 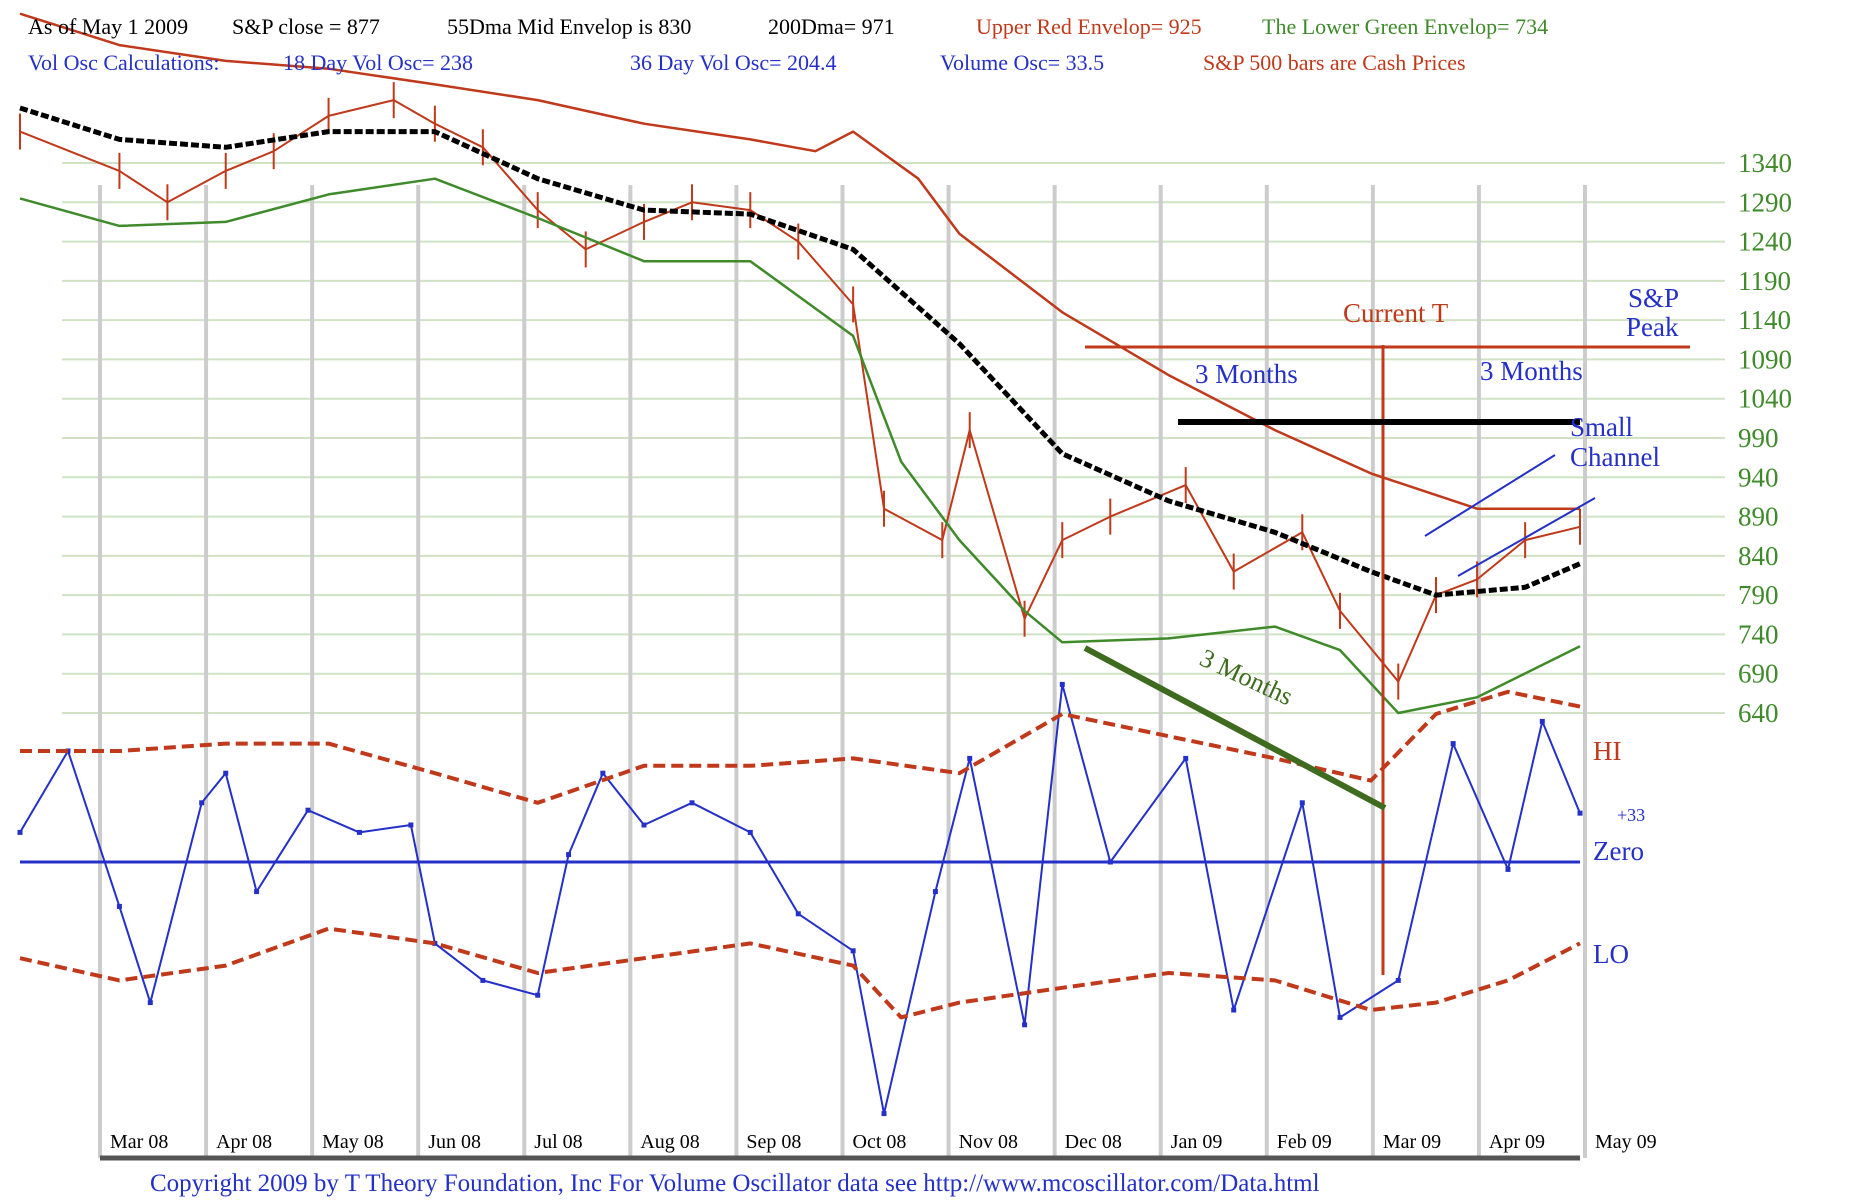 What do you see at coordinates (1631, 815) in the screenshot?
I see `plus33-label: +33` at bounding box center [1631, 815].